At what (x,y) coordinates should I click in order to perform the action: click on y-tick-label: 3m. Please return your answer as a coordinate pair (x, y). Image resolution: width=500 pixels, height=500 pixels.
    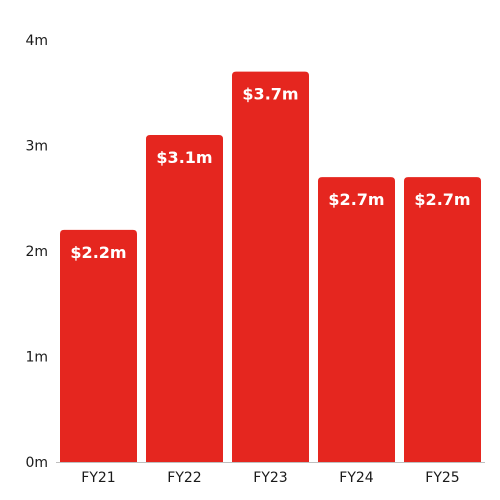
    Looking at the image, I should click on (36, 147).